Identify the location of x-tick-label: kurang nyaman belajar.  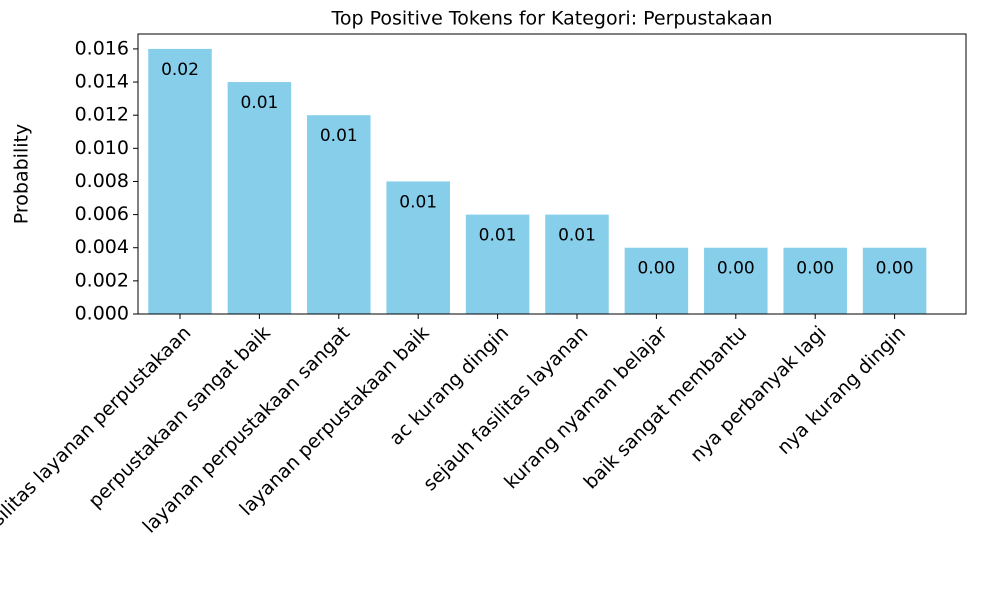
(586, 408).